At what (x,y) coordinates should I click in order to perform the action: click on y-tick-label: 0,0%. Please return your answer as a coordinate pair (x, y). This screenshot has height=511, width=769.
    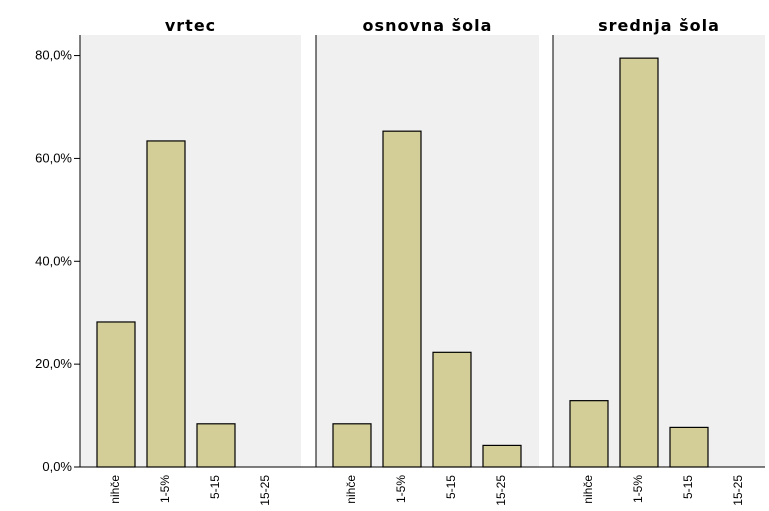
    Looking at the image, I should click on (57, 466).